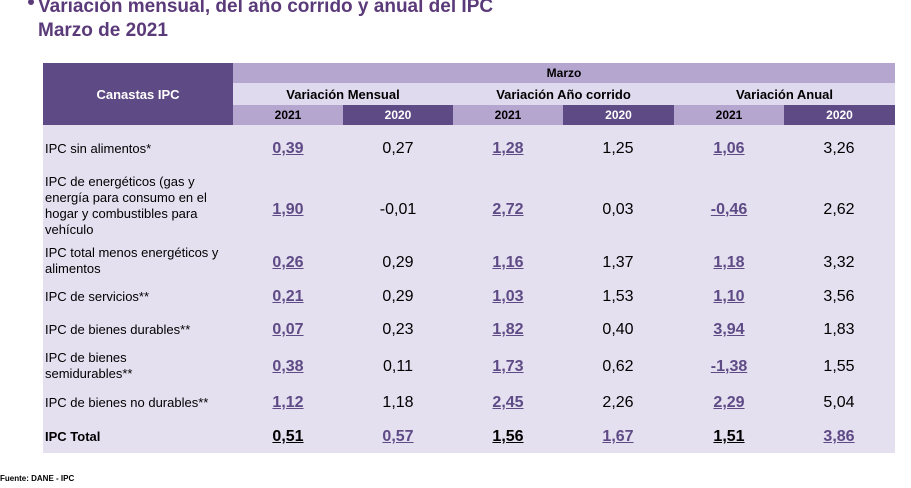  I want to click on group-header-ano-corrido: Variación Año corrido, so click(563, 94).